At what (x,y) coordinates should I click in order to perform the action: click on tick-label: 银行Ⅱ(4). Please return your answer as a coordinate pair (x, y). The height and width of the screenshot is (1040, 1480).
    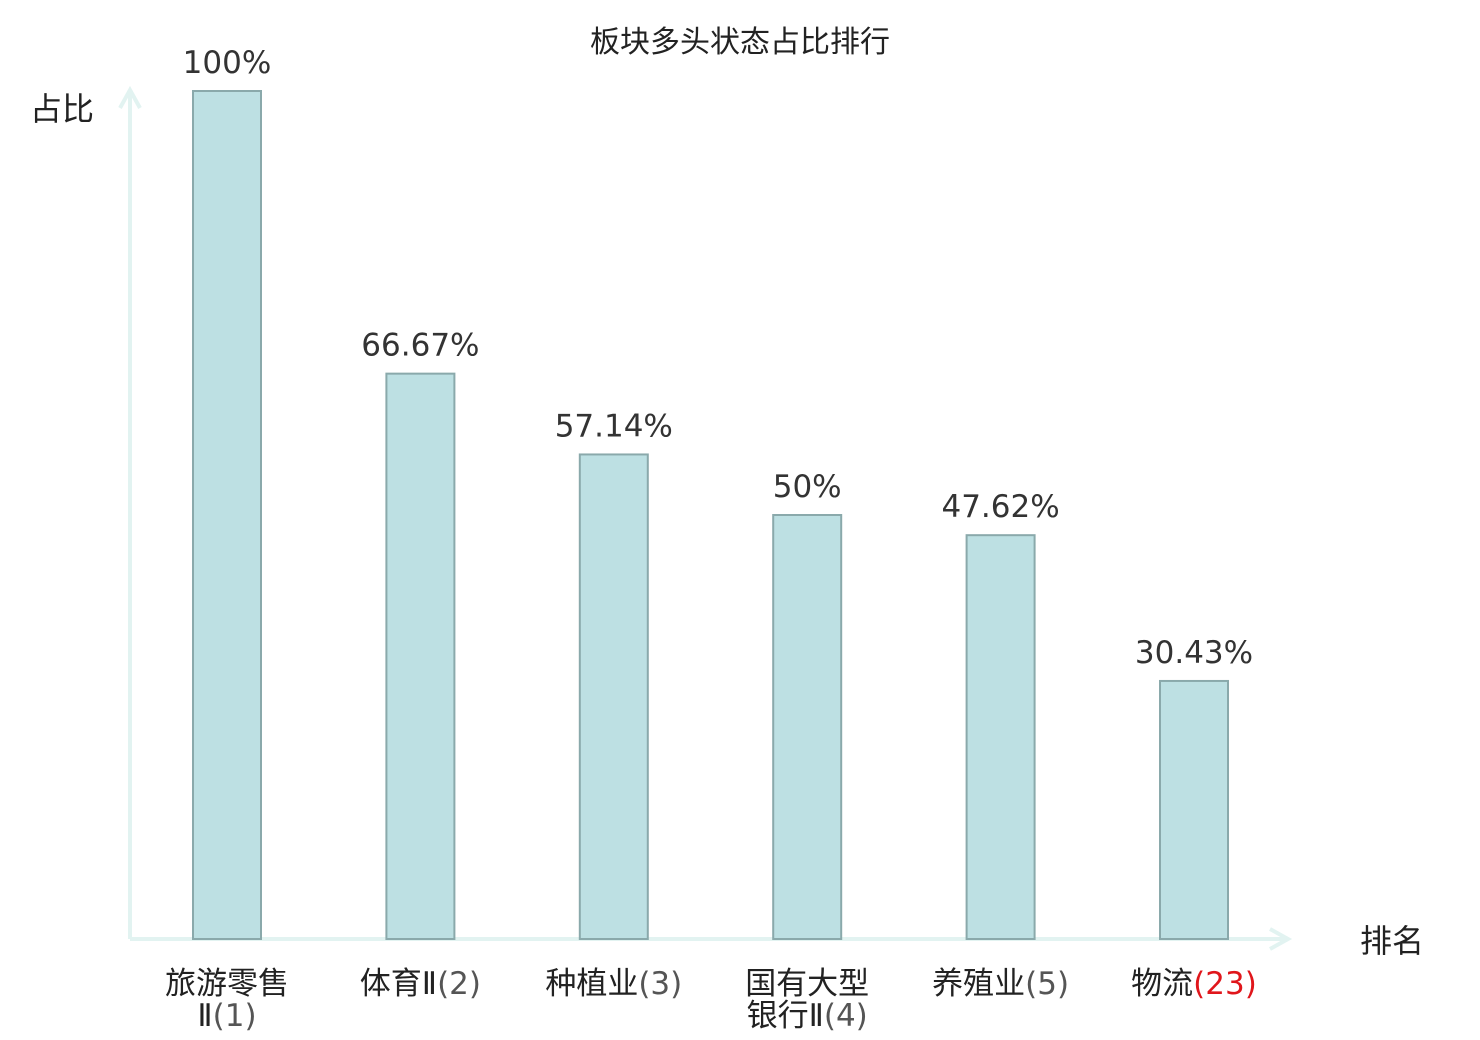
    Looking at the image, I should click on (807, 1016).